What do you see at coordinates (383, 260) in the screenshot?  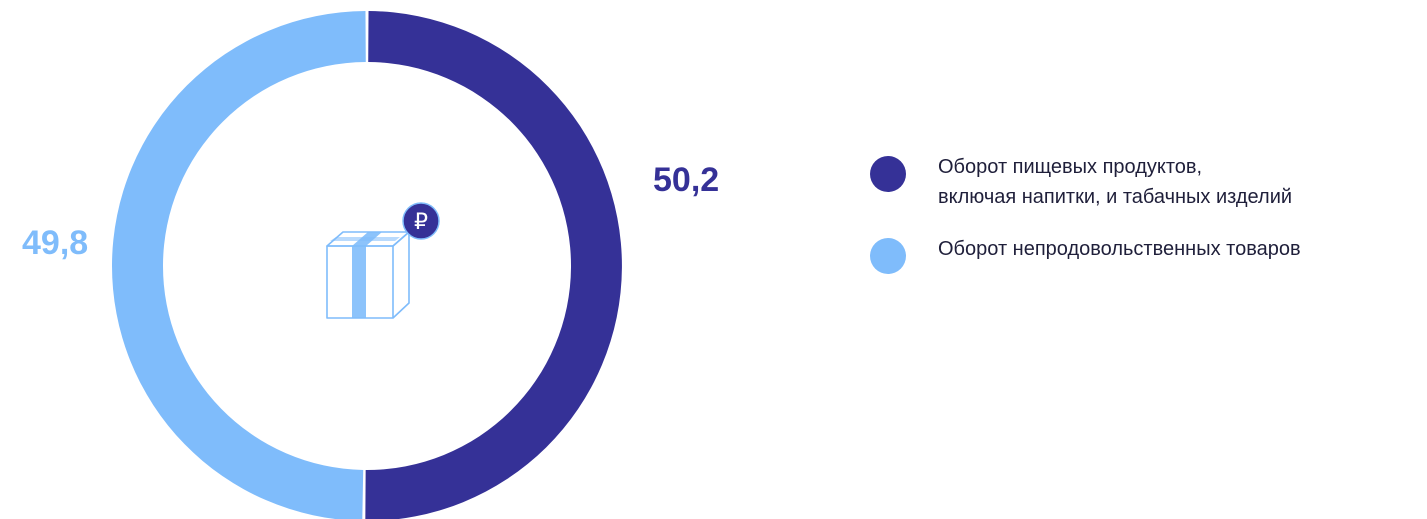 I see `gift-box-ruble-icon: ₽` at bounding box center [383, 260].